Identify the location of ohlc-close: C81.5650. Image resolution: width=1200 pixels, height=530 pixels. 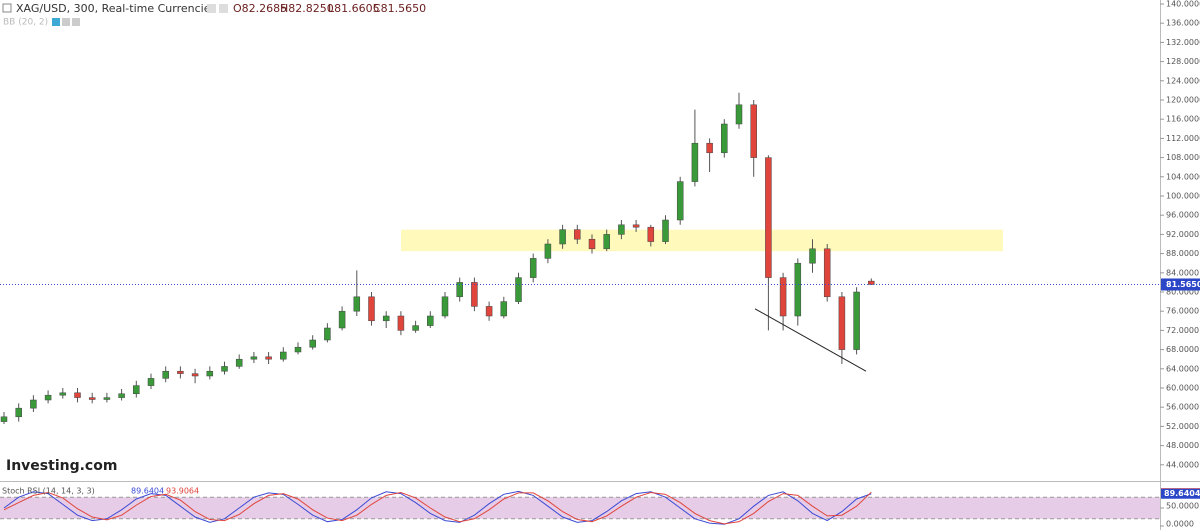
(399, 8).